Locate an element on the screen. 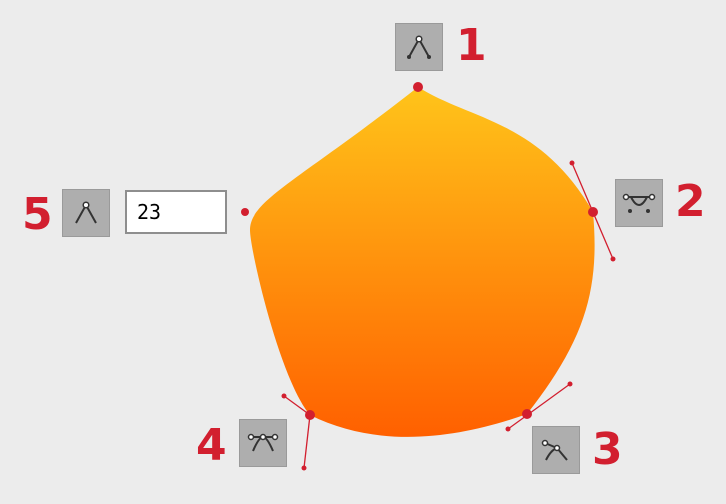 Image resolution: width=726 pixels, height=504 pixels. handle-line-4b is located at coordinates (307, 441).